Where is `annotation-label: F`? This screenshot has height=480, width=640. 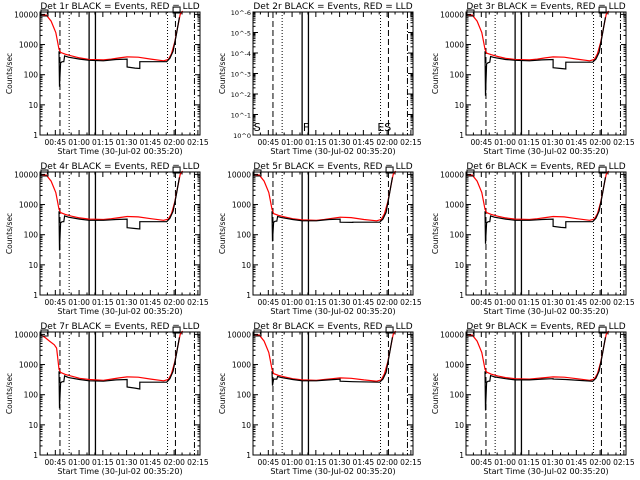 annotation-label: F is located at coordinates (306, 127).